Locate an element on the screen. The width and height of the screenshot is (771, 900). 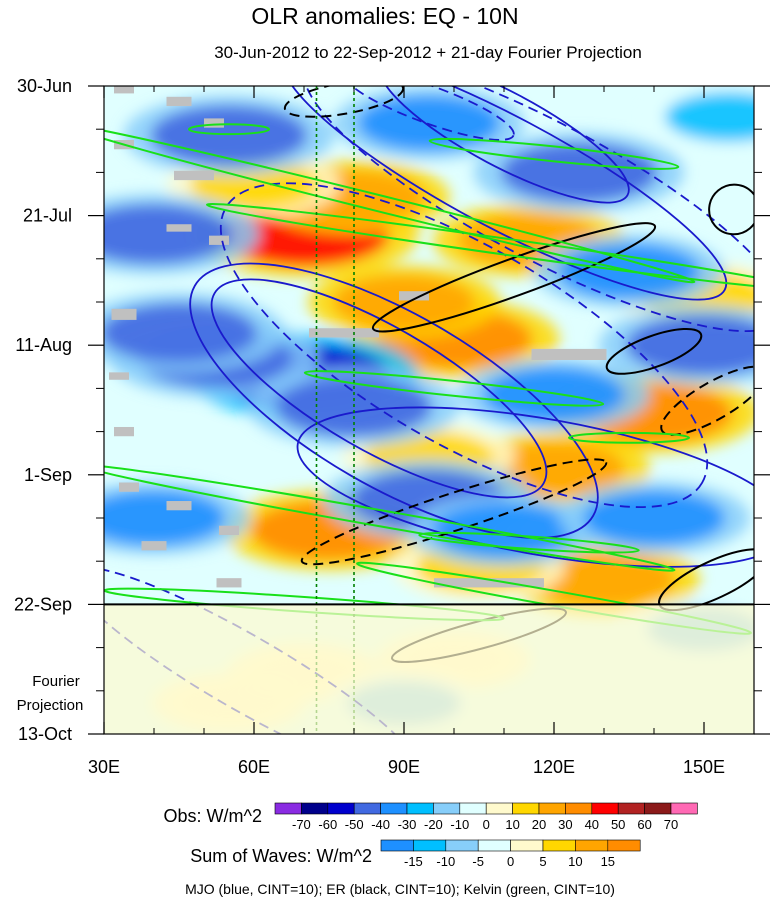
colorbar-label: 5 is located at coordinates (542, 861).